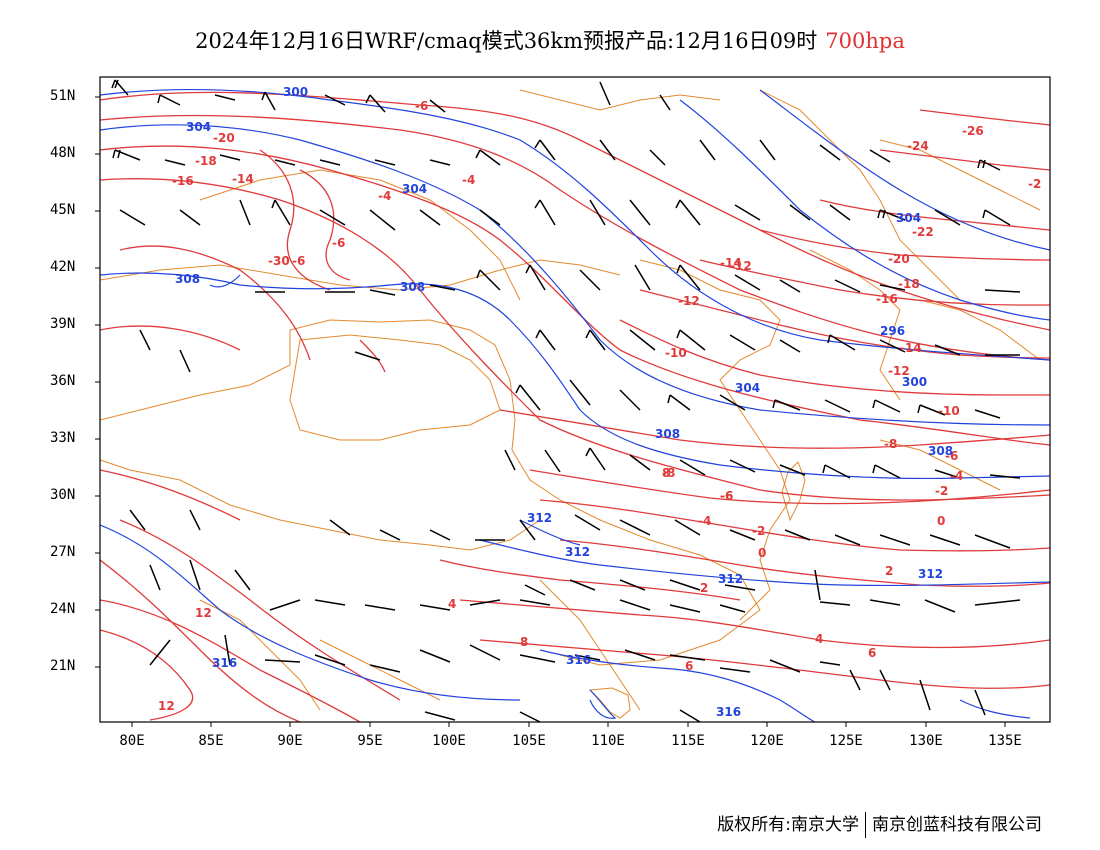 The image size is (1100, 850). I want to click on title-text: 2024年12月16日WRF/cmaq模式36km预报产品:12月16日09时, so click(506, 41).